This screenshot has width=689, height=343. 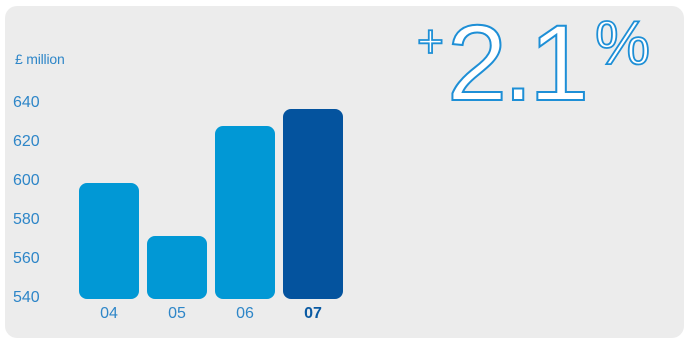 What do you see at coordinates (26, 102) in the screenshot?
I see `y-tick-label: 640` at bounding box center [26, 102].